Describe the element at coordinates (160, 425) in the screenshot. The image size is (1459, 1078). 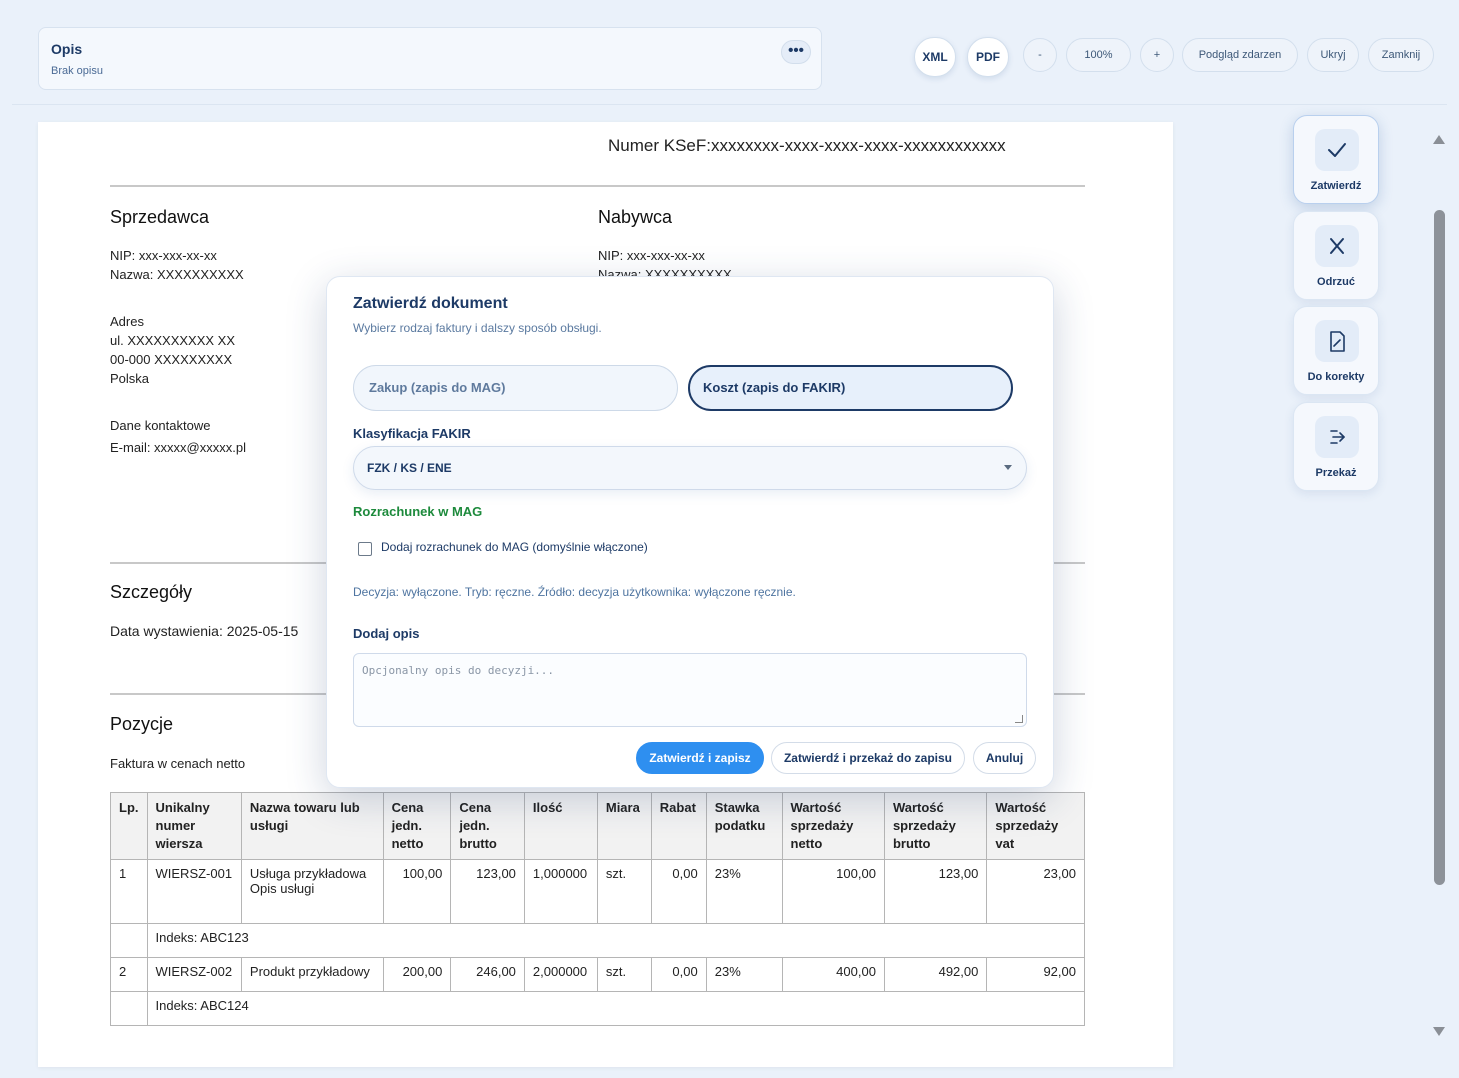
I see `contact-heading: Dane kontaktowe` at that location.